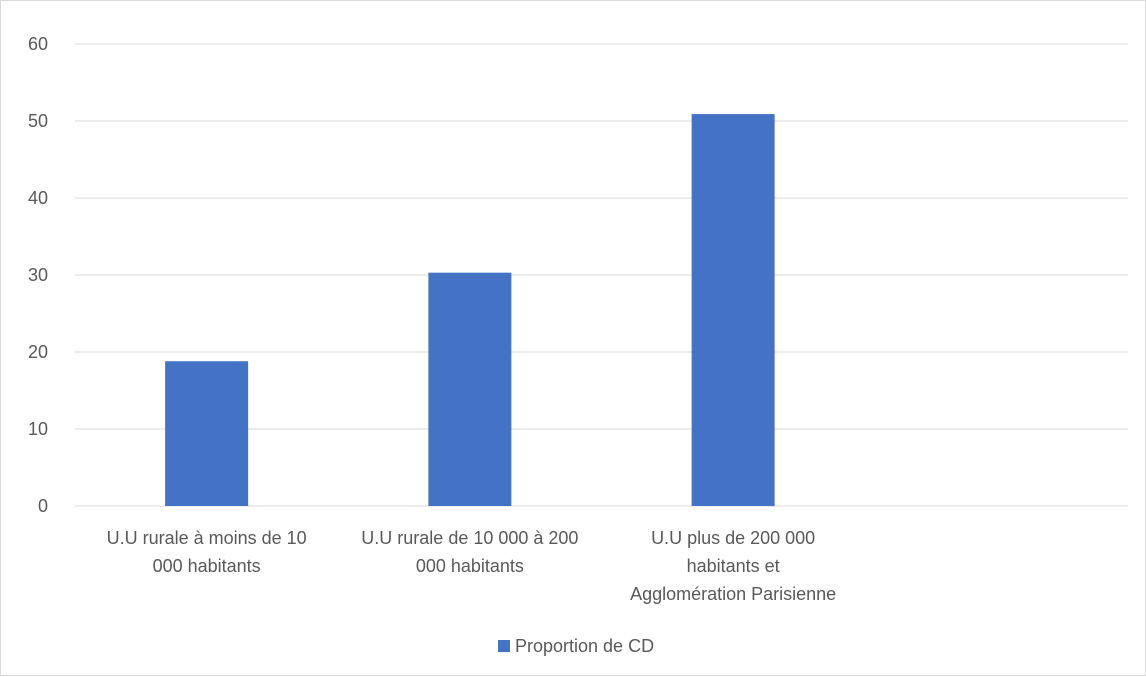  What do you see at coordinates (733, 594) in the screenshot?
I see `x-category-label: Agglomération Parisienne` at bounding box center [733, 594].